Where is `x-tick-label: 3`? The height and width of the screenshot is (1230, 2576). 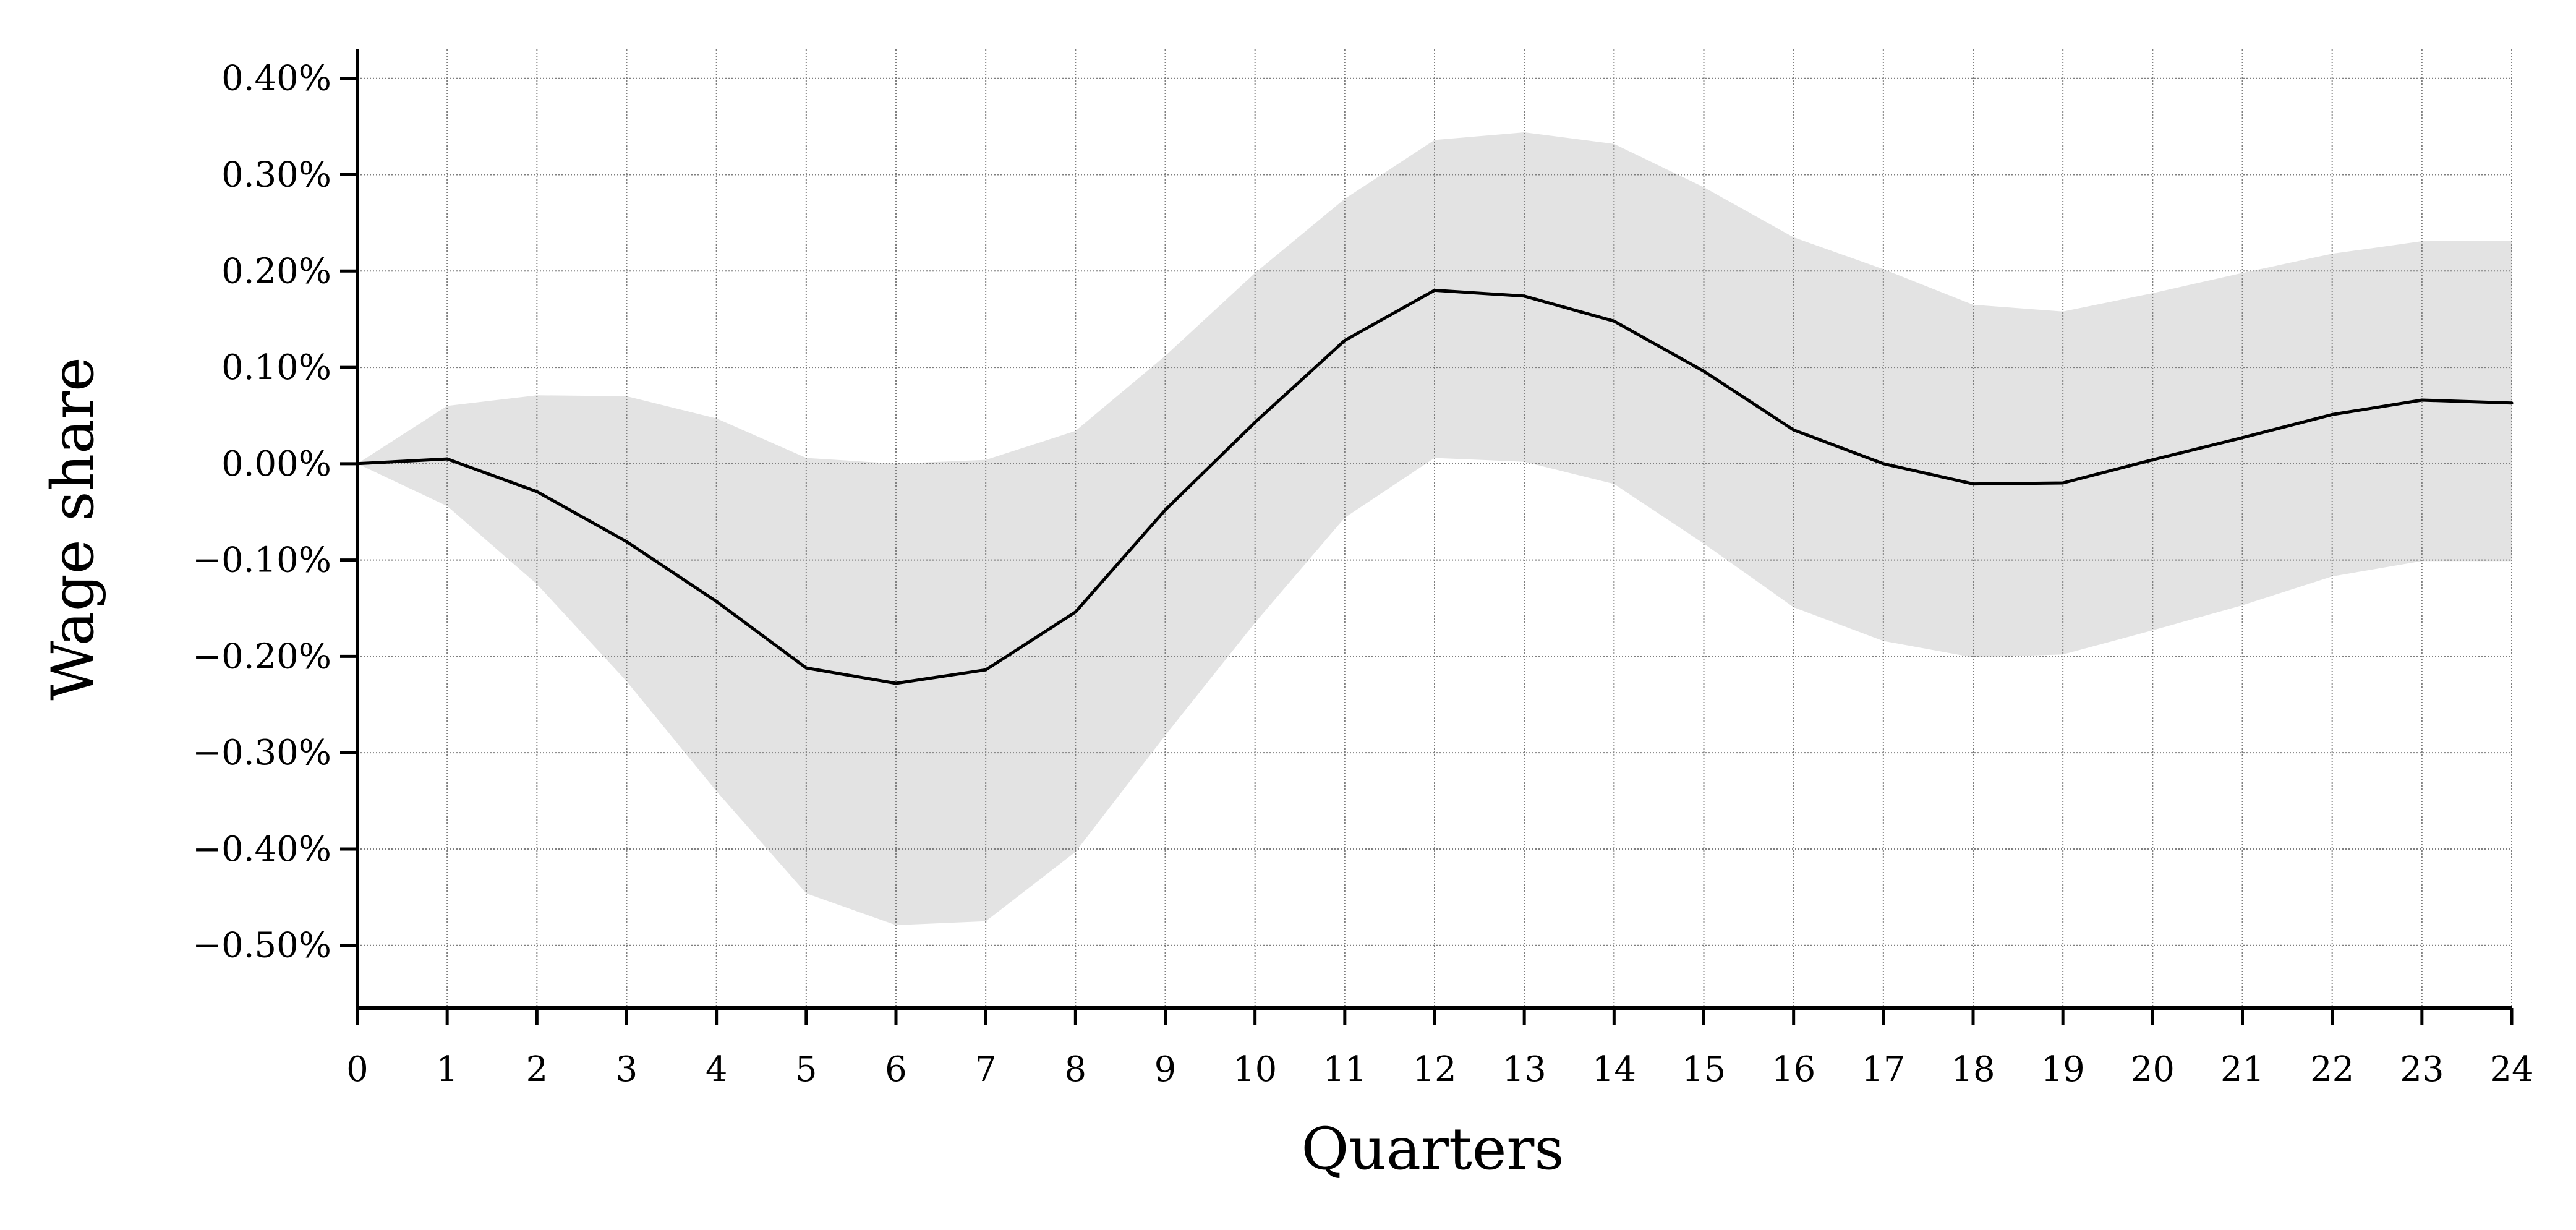 x-tick-label: 3 is located at coordinates (627, 1069).